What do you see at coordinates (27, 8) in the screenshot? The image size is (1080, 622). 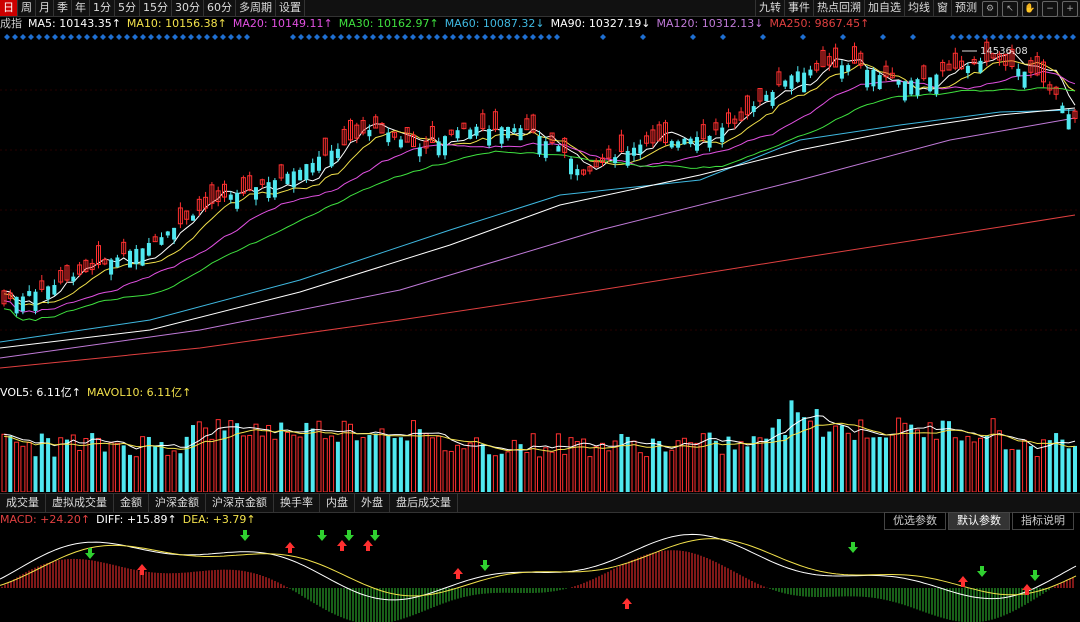 I see `period-1: 周` at bounding box center [27, 8].